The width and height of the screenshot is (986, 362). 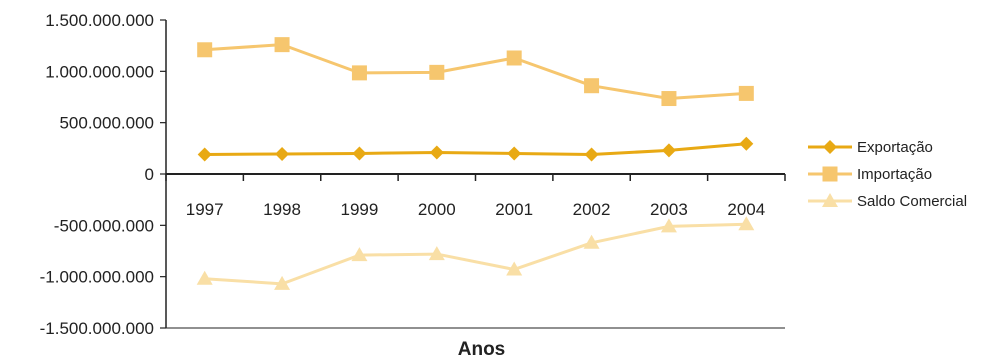 I want to click on y-tick-label: 1.000.000.000, so click(x=99, y=71).